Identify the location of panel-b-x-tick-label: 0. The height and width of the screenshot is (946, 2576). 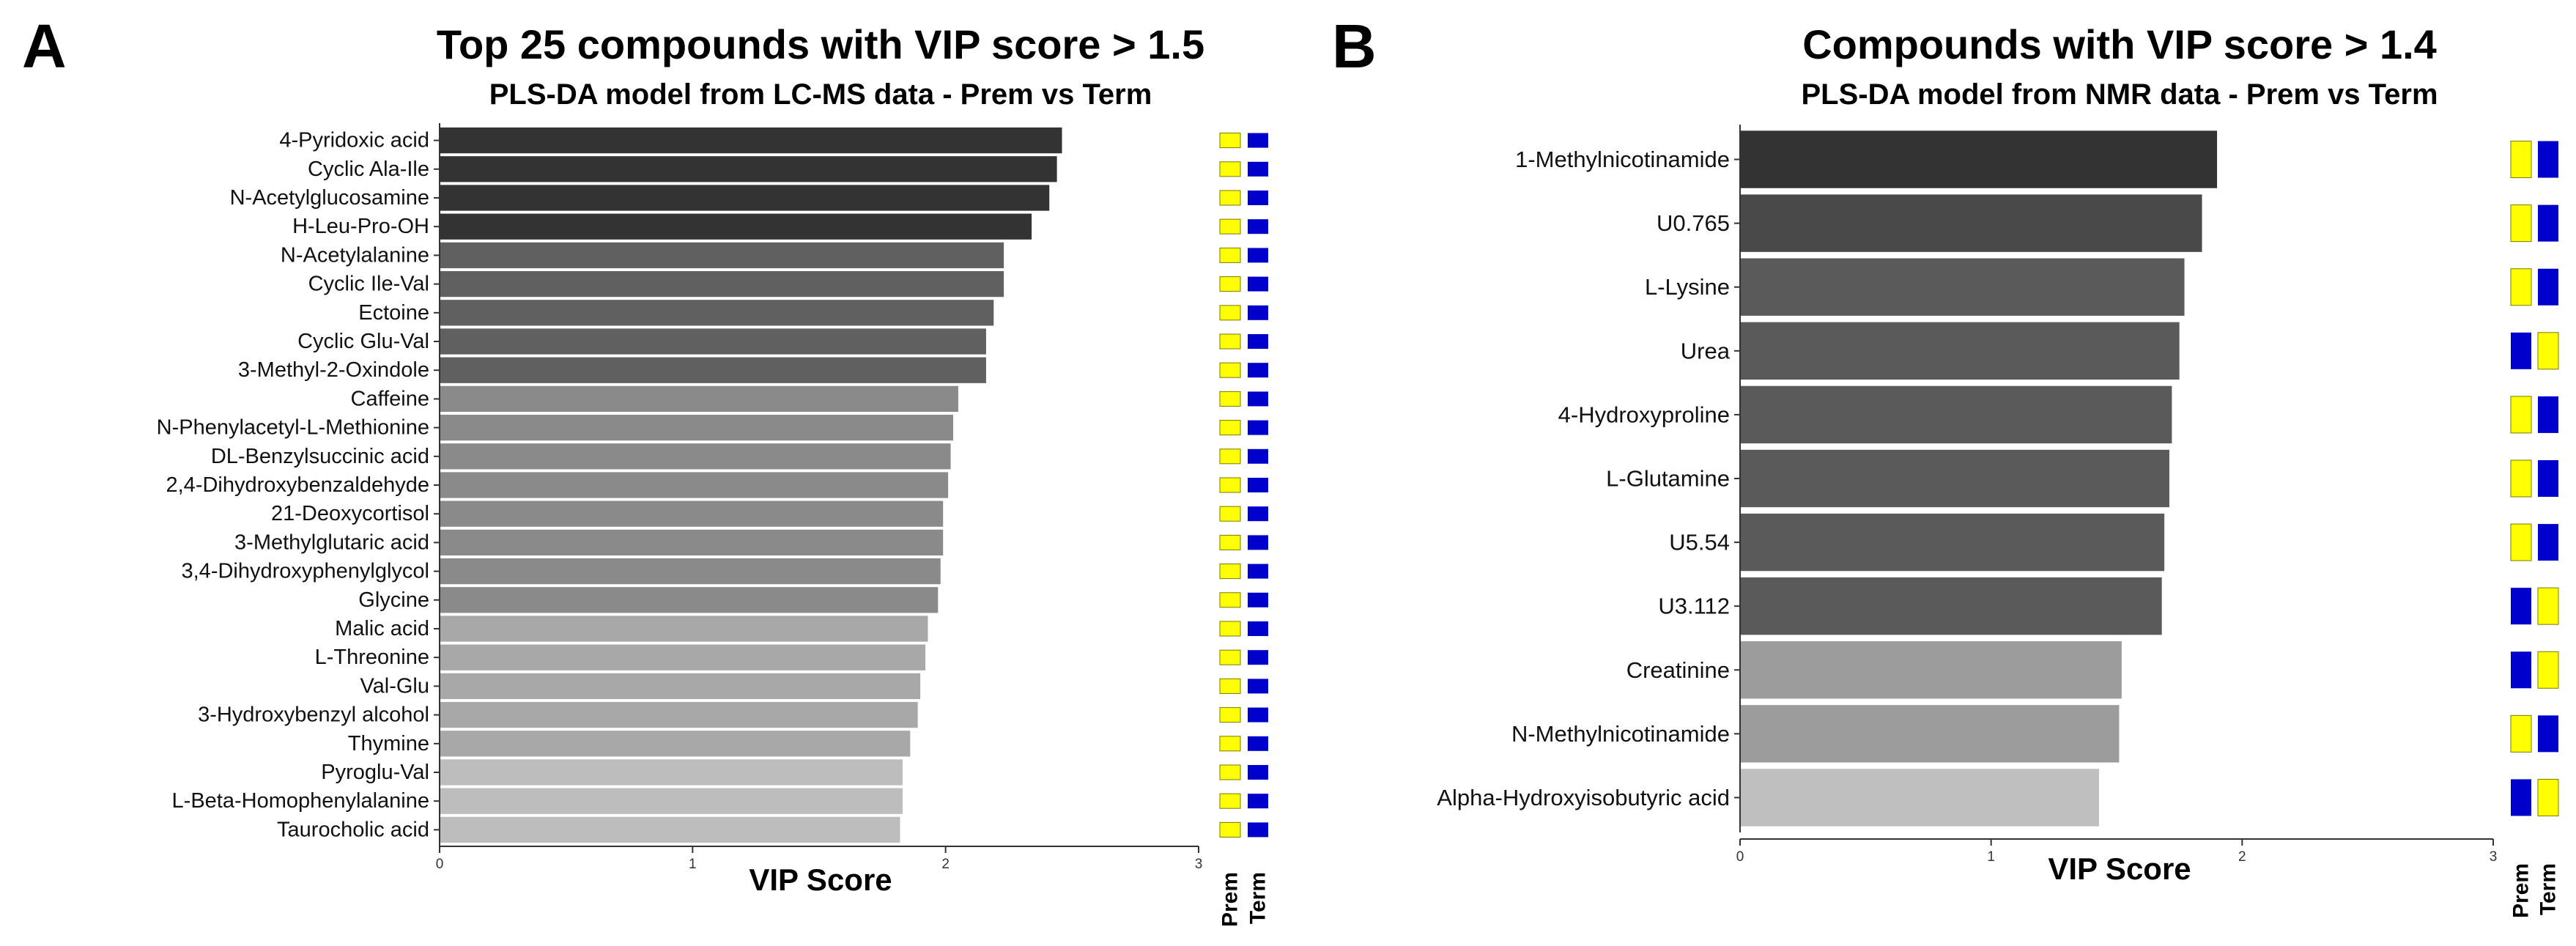
(1740, 857).